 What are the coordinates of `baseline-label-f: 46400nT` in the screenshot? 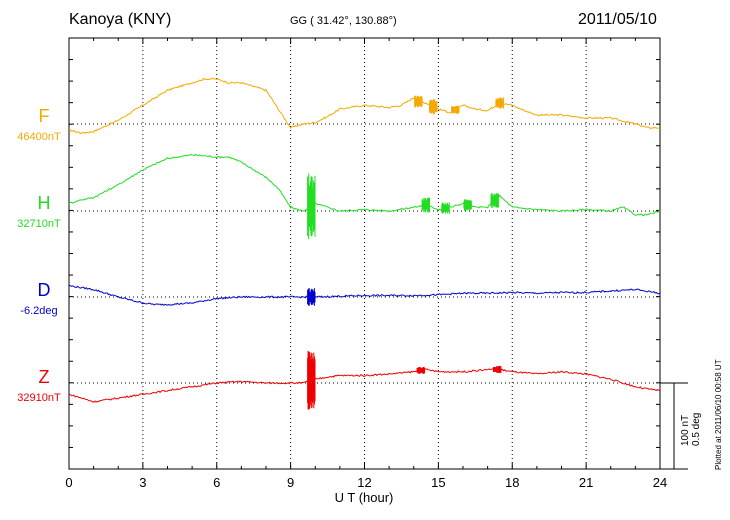 It's located at (39, 137).